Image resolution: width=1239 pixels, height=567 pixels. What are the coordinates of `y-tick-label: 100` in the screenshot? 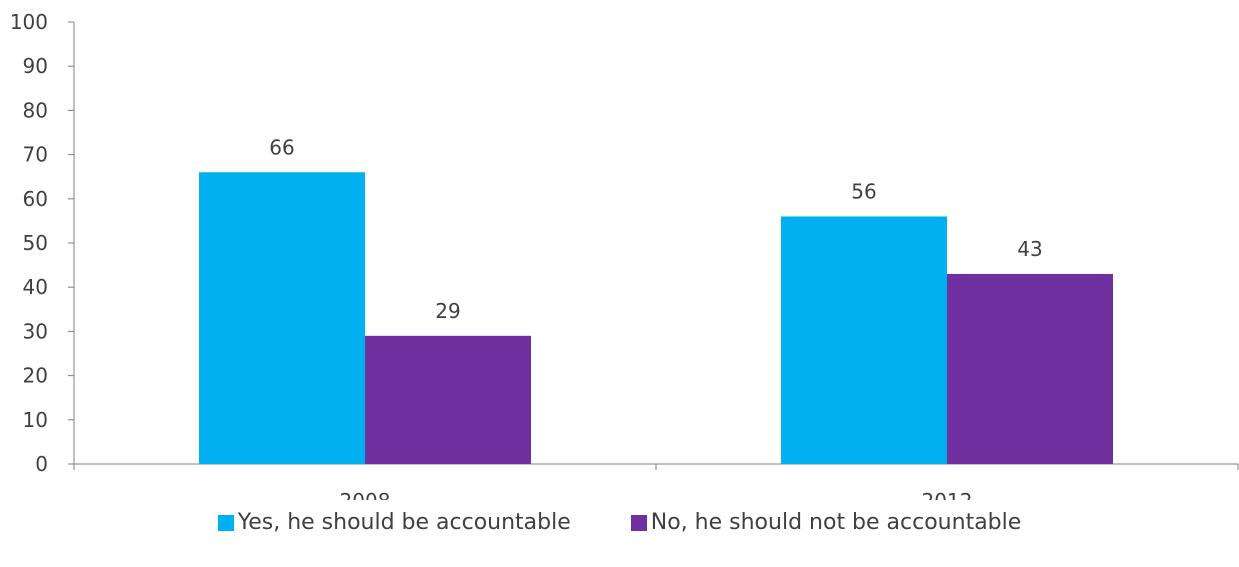 It's located at (29, 22).